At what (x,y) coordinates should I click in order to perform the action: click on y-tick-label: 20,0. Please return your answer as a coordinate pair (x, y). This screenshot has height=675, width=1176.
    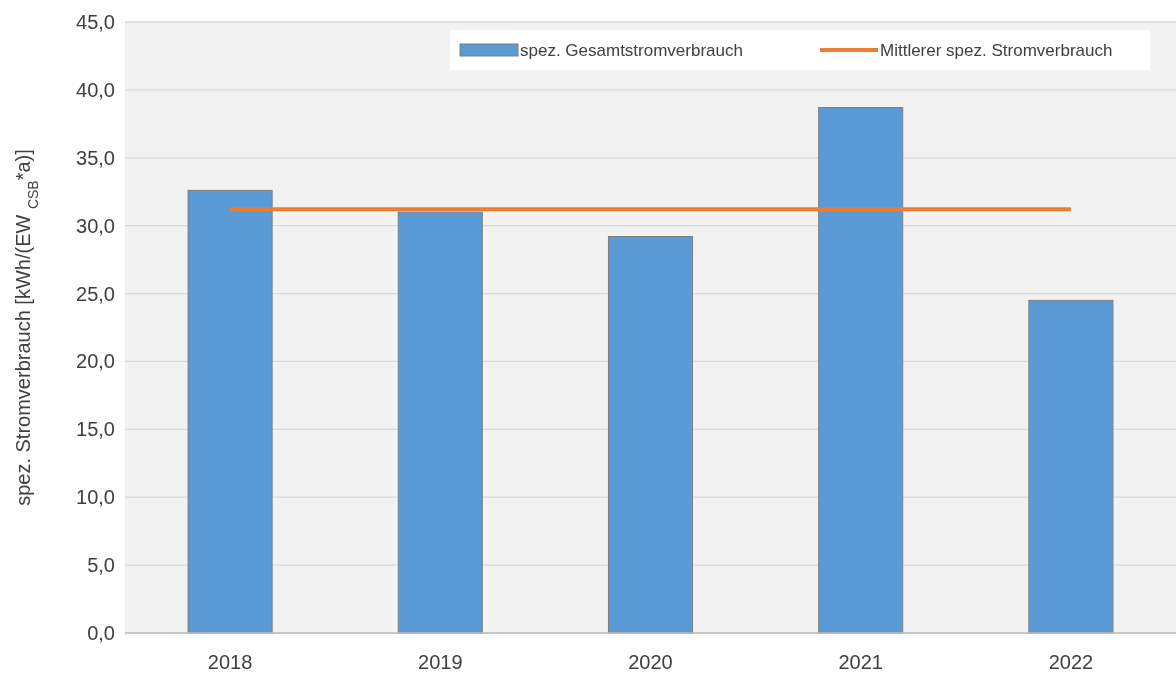
    Looking at the image, I should click on (95, 361).